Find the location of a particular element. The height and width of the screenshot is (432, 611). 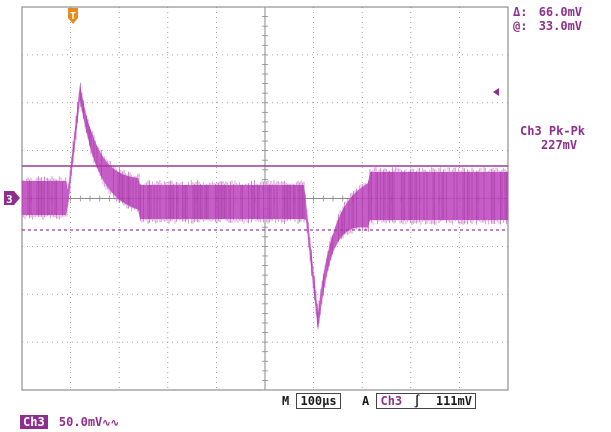

horizontal-status: M 100µs is located at coordinates (311, 401).